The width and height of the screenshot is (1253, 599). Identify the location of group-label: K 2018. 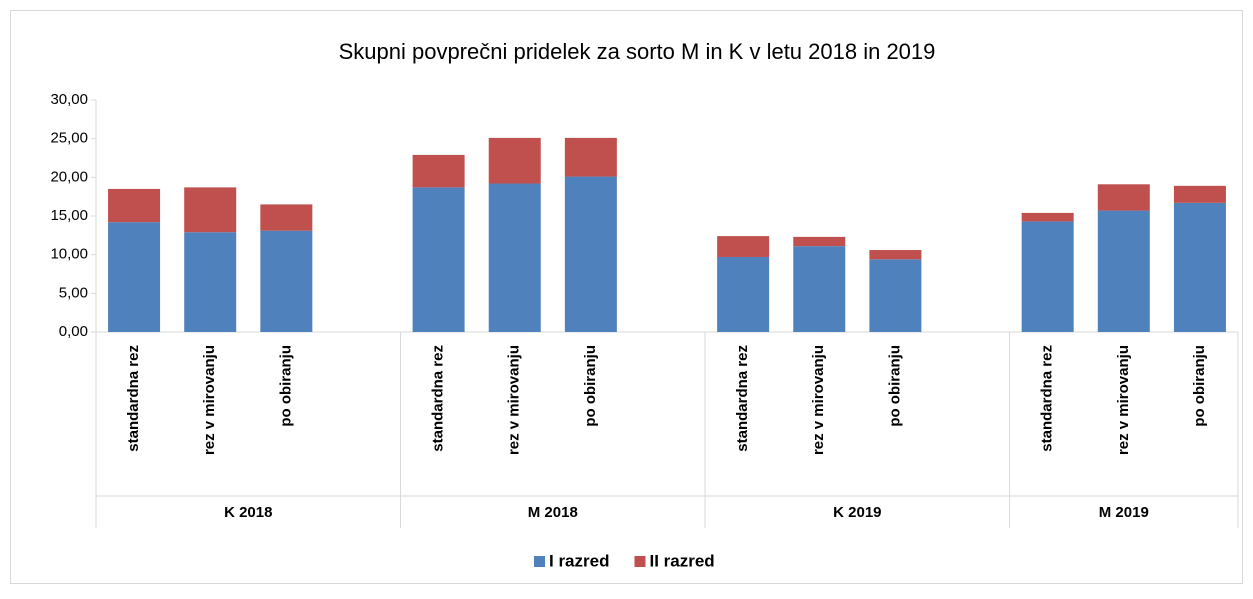
(248, 512).